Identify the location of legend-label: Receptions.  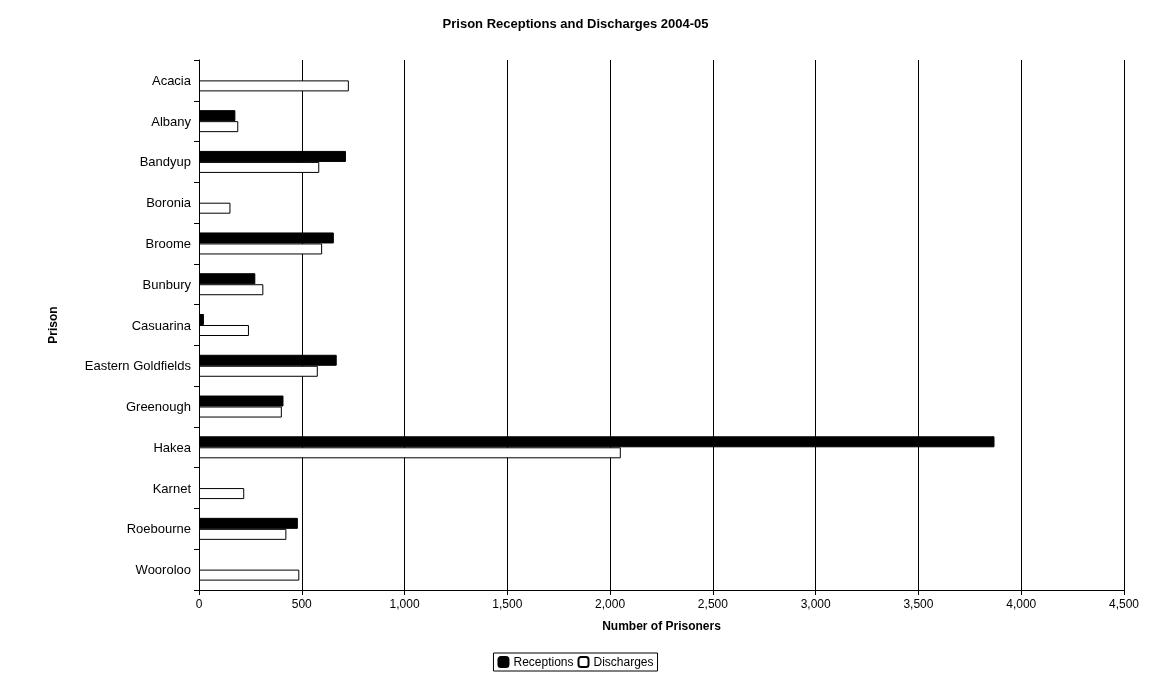
(543, 662).